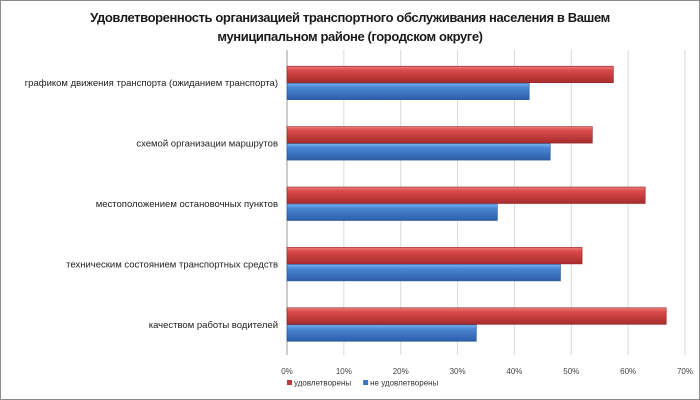 The height and width of the screenshot is (400, 700). What do you see at coordinates (571, 371) in the screenshot?
I see `x-tick-label: 50%` at bounding box center [571, 371].